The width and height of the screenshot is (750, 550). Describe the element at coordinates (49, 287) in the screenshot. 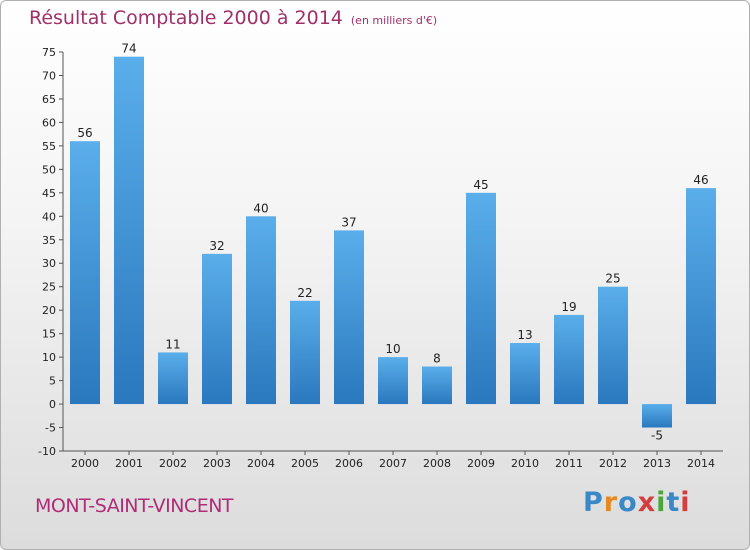

I see `y-tick-label: 25` at that location.